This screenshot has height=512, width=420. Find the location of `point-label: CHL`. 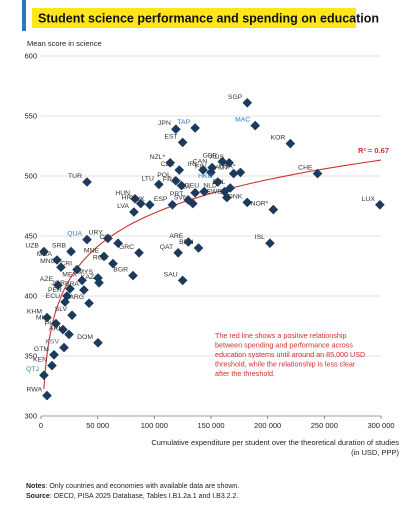

point-label: CHL is located at coordinates (106, 237).